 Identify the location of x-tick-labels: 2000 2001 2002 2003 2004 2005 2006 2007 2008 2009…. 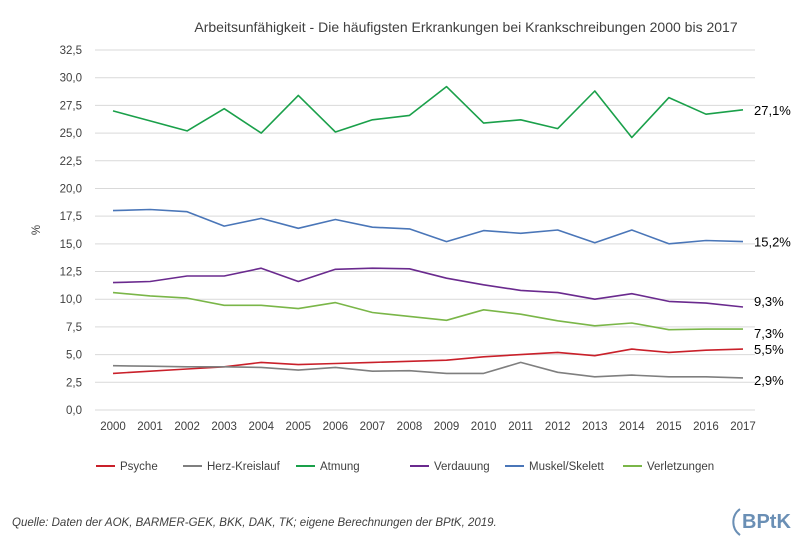
(428, 427).